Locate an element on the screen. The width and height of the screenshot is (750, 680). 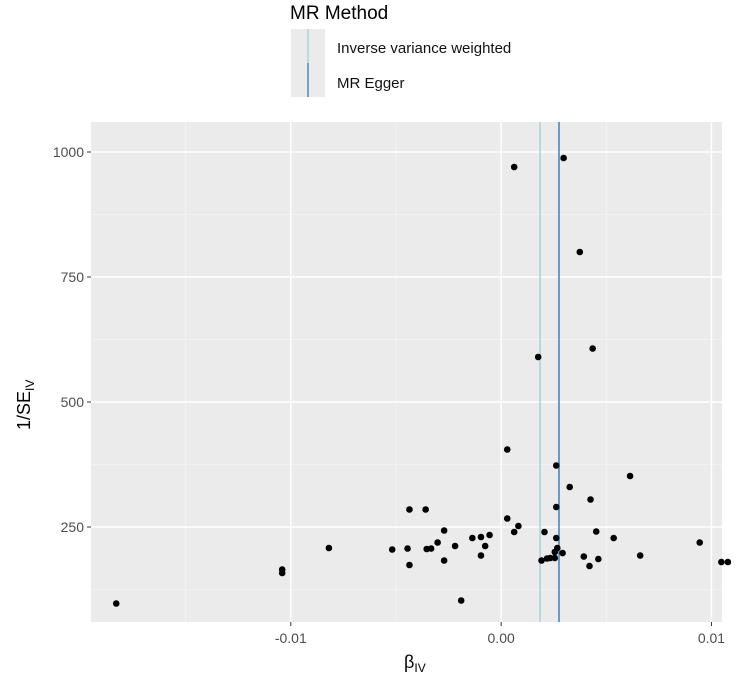
x-tick-label: -0.01 is located at coordinates (291, 638).